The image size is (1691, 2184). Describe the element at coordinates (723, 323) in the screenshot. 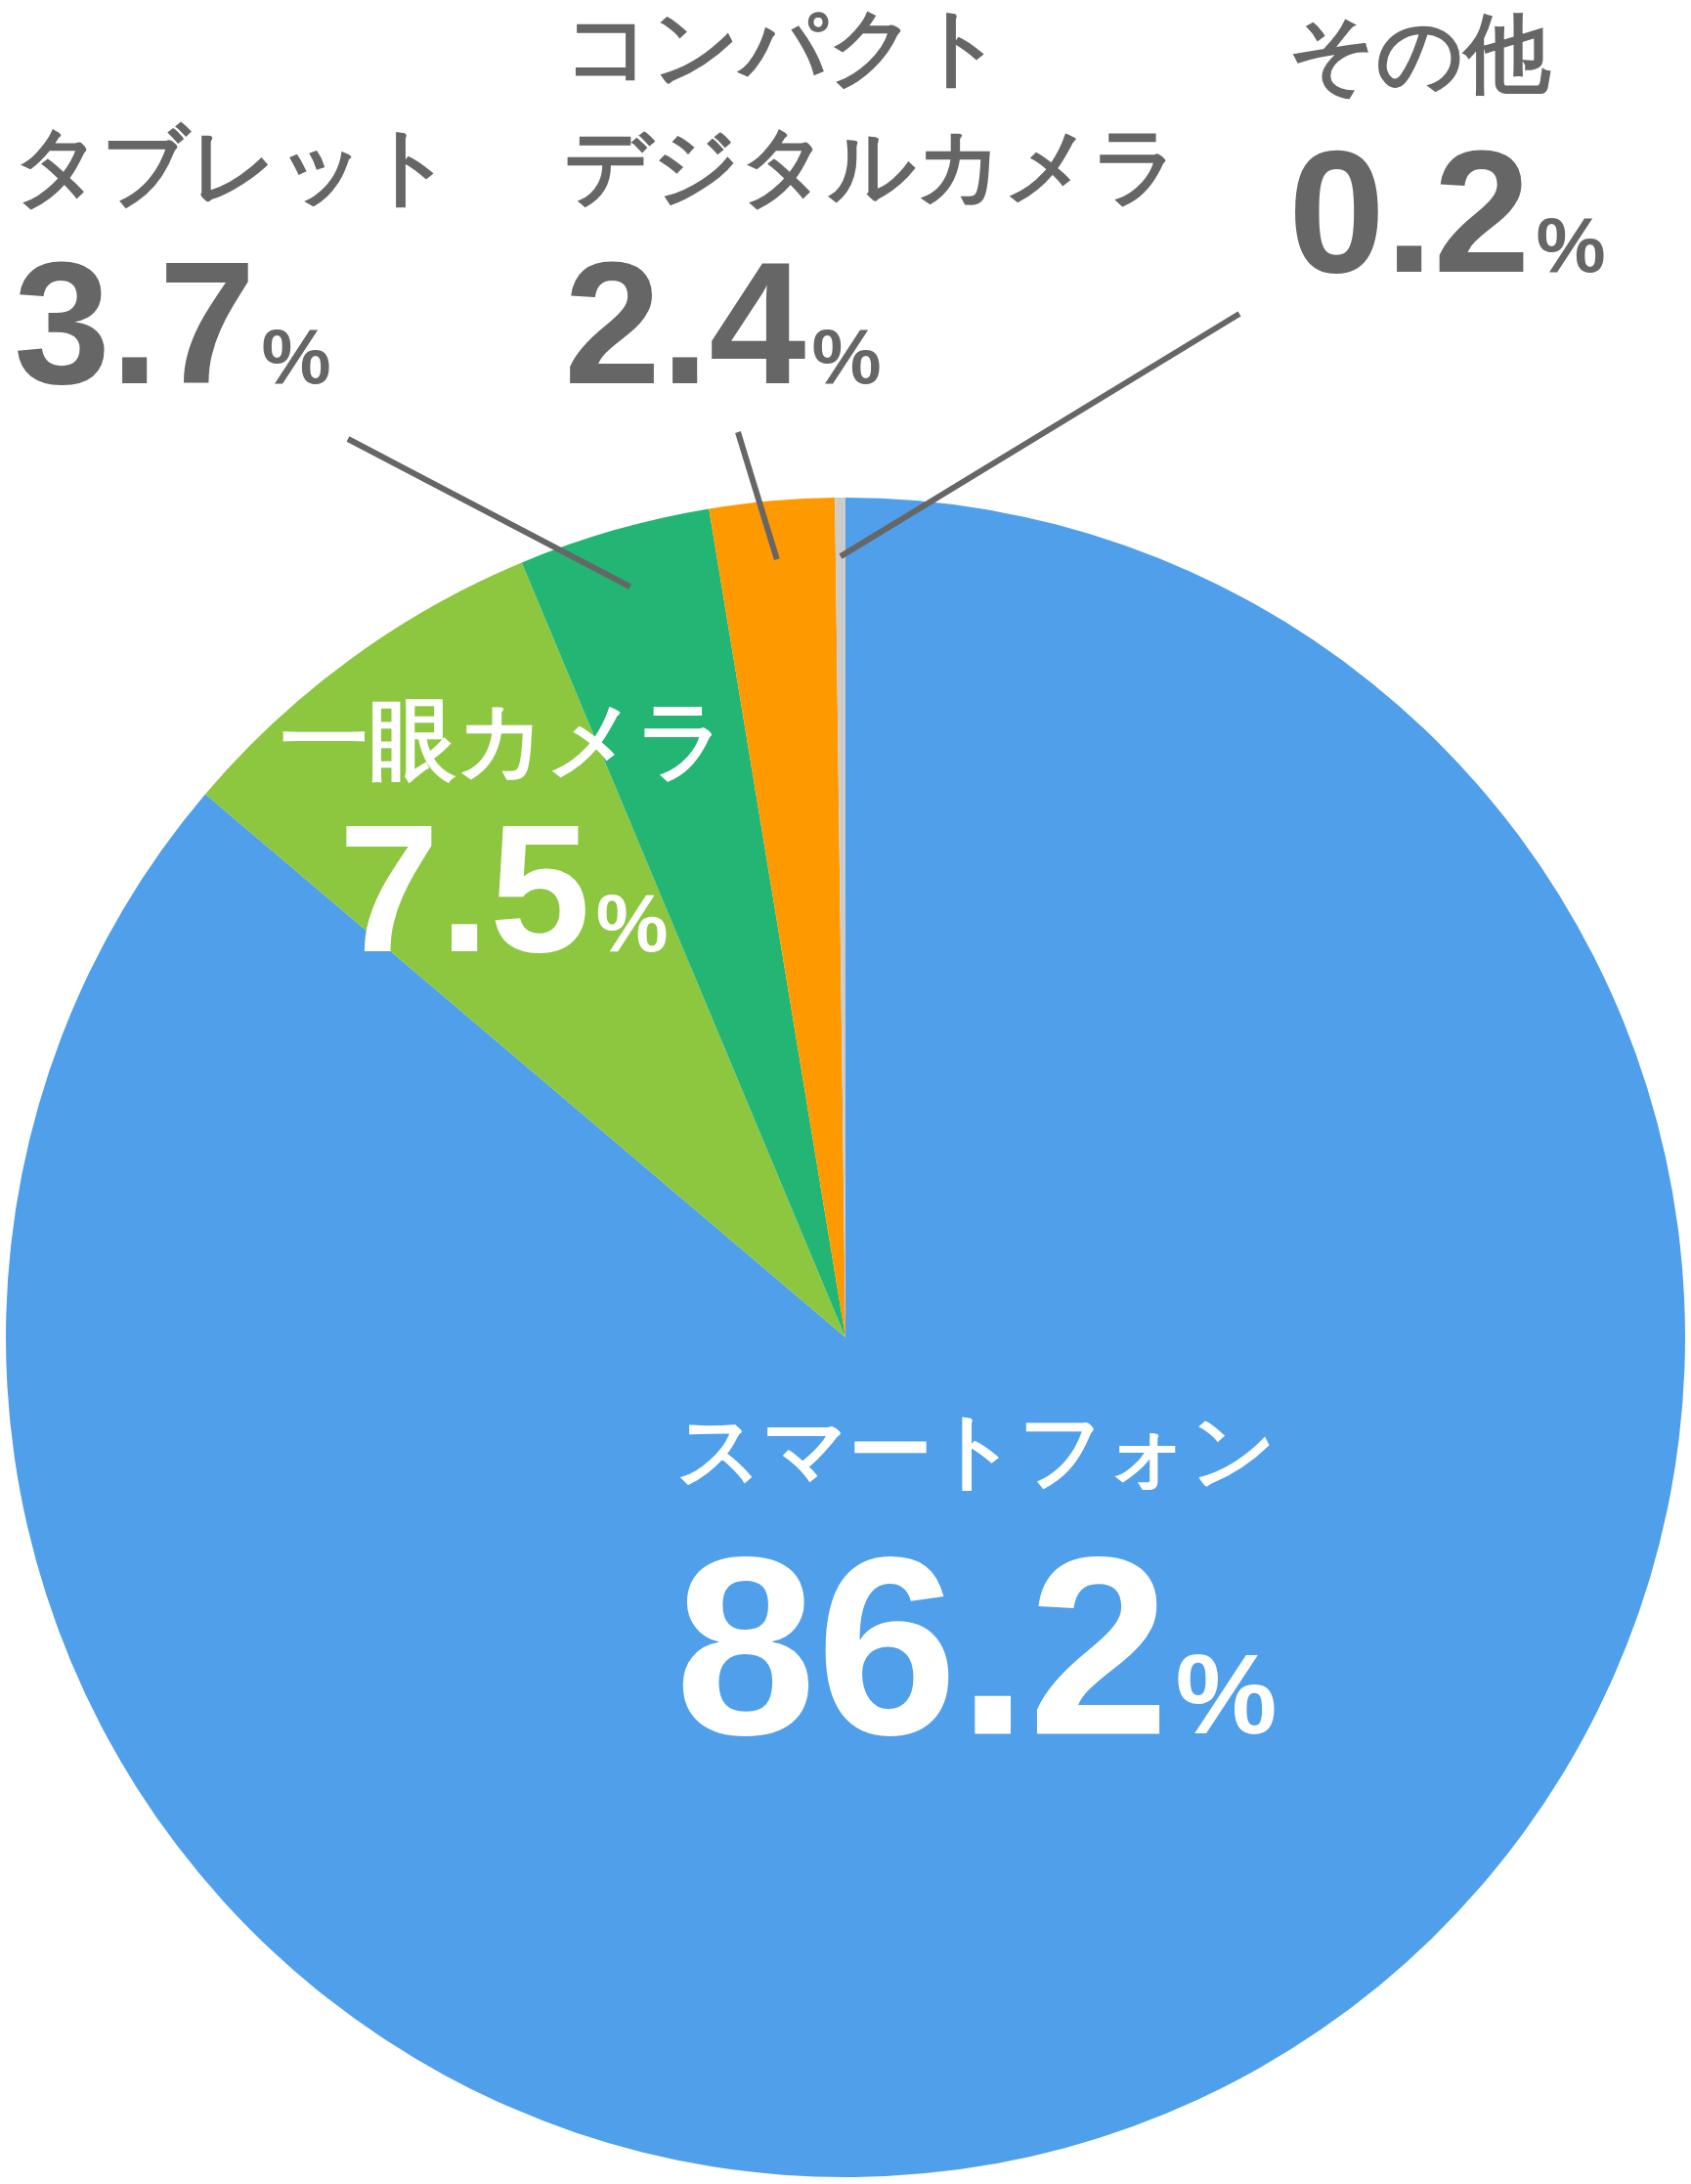

I see `data-label: 2.4%` at that location.